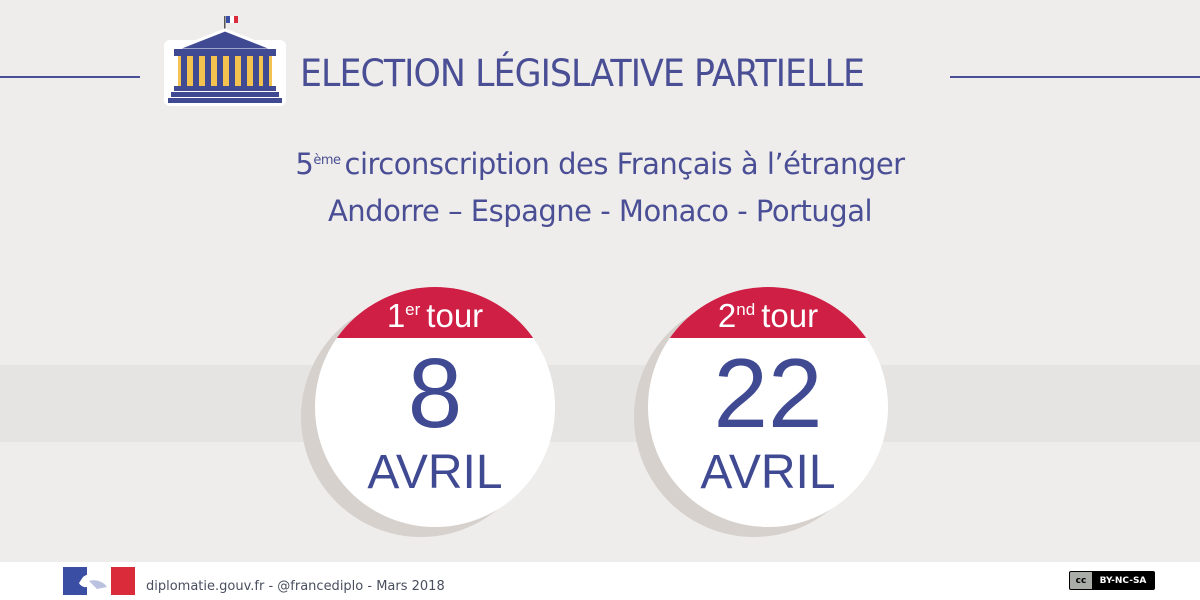  I want to click on marianne-logo, so click(99, 581).